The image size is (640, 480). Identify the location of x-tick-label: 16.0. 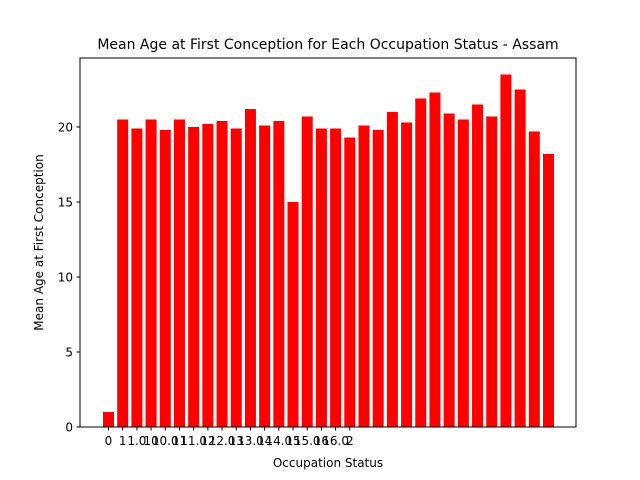
(335, 441).